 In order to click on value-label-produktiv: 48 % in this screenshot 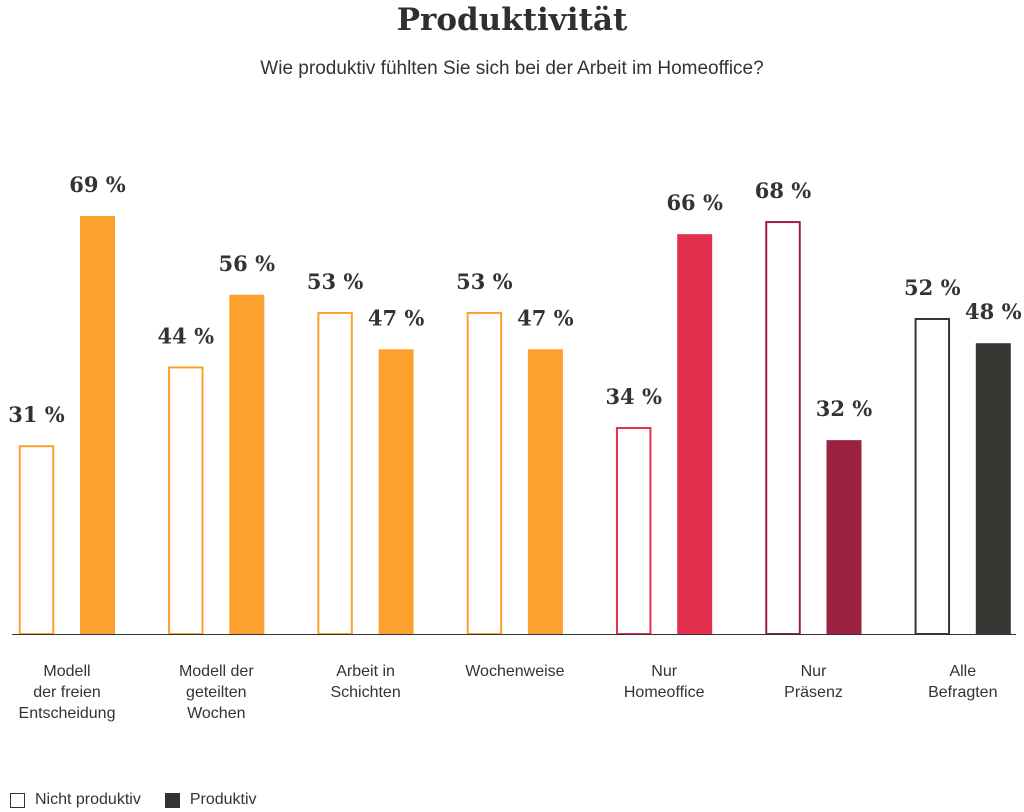, I will do `click(993, 311)`.